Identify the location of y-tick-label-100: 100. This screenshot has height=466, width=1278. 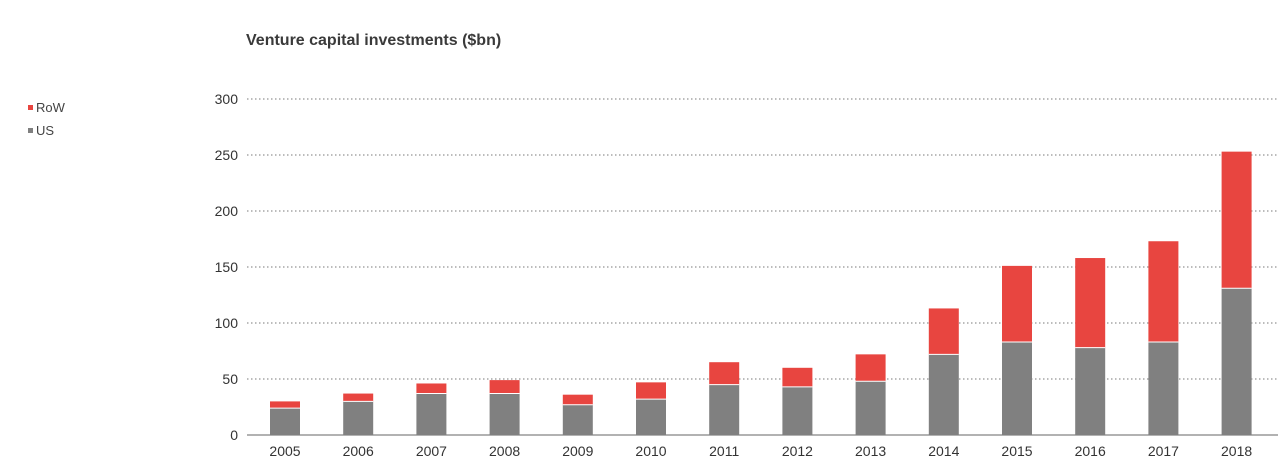
(227, 323).